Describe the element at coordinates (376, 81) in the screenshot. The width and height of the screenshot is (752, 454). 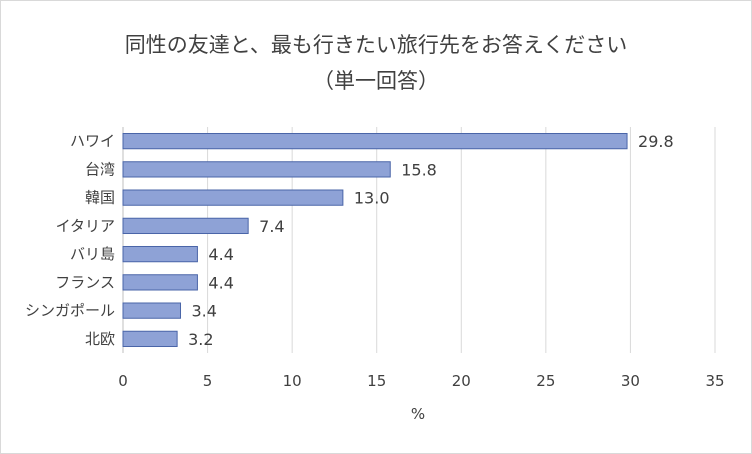
I see `chart-subtitle: （単一回答）` at that location.